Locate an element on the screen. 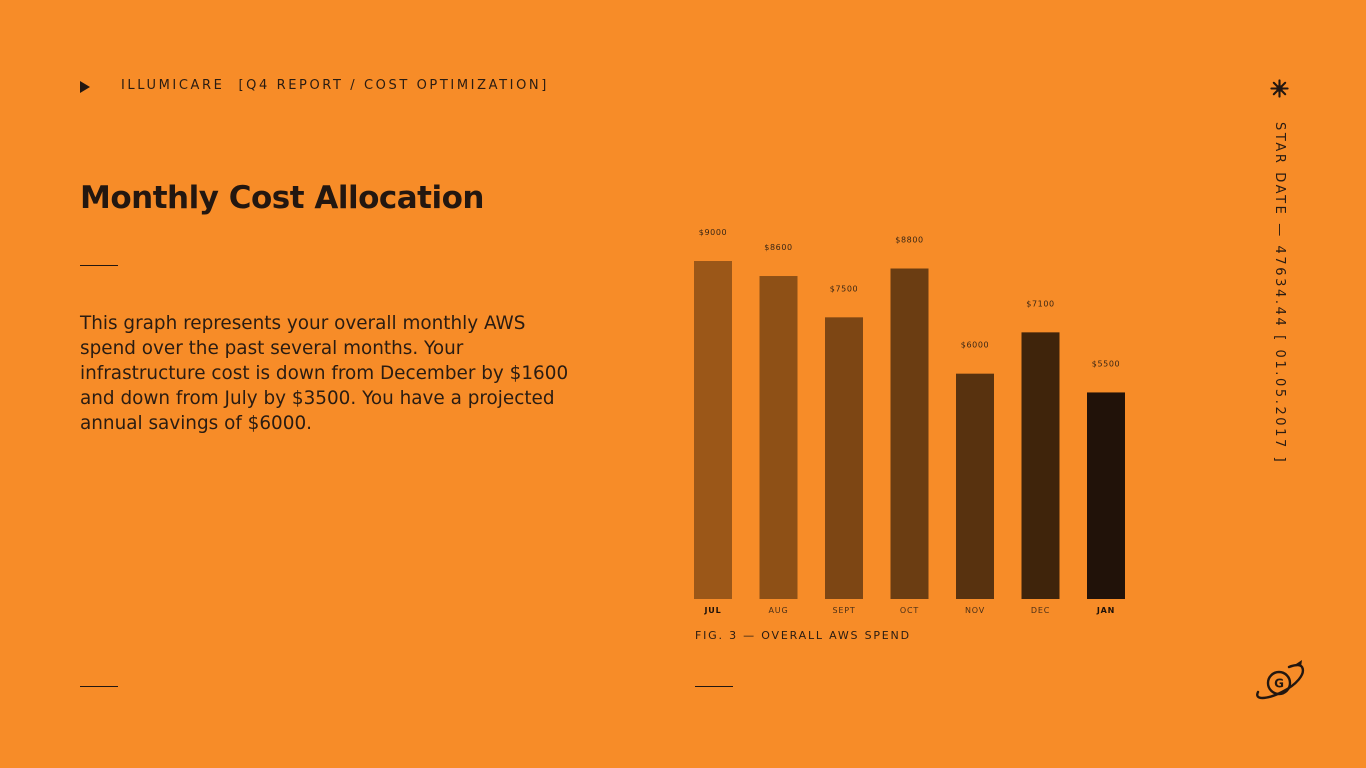 This screenshot has height=768, width=1366. value-label-oct: $8800 is located at coordinates (909, 240).